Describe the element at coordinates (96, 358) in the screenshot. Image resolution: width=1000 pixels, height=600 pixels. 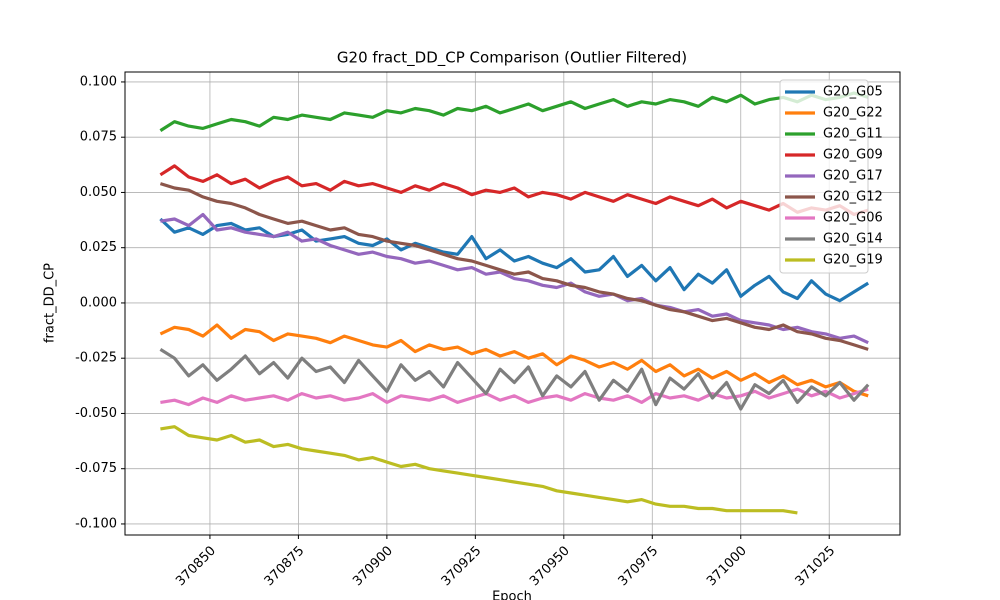
I see `y-tick-label: -0.025` at that location.